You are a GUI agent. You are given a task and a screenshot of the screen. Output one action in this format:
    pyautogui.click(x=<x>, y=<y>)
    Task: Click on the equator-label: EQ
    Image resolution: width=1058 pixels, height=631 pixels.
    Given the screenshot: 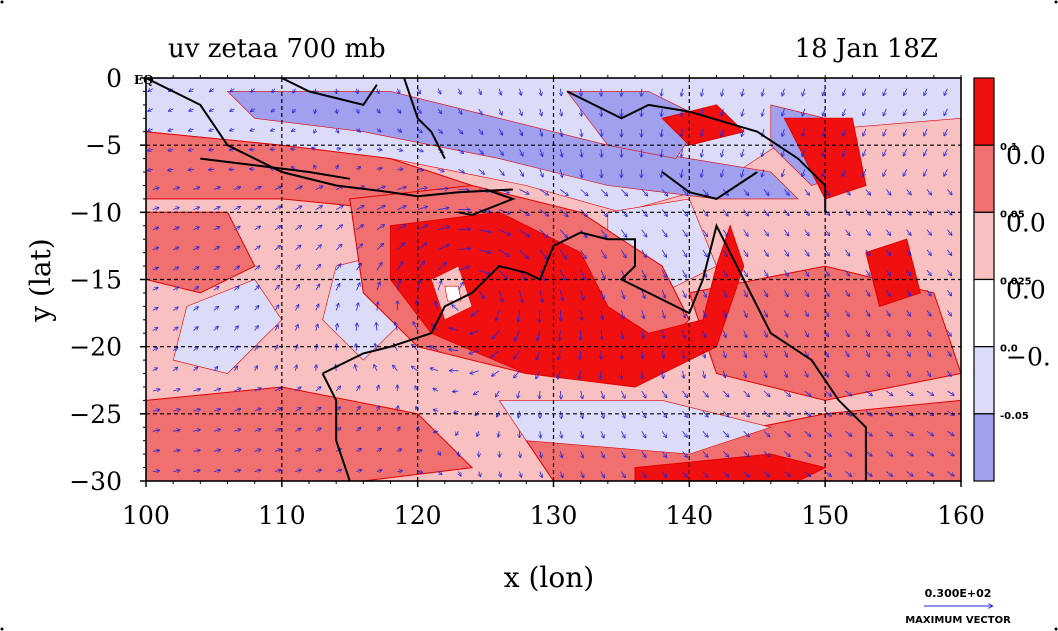 What is the action you would take?
    pyautogui.click(x=144, y=80)
    